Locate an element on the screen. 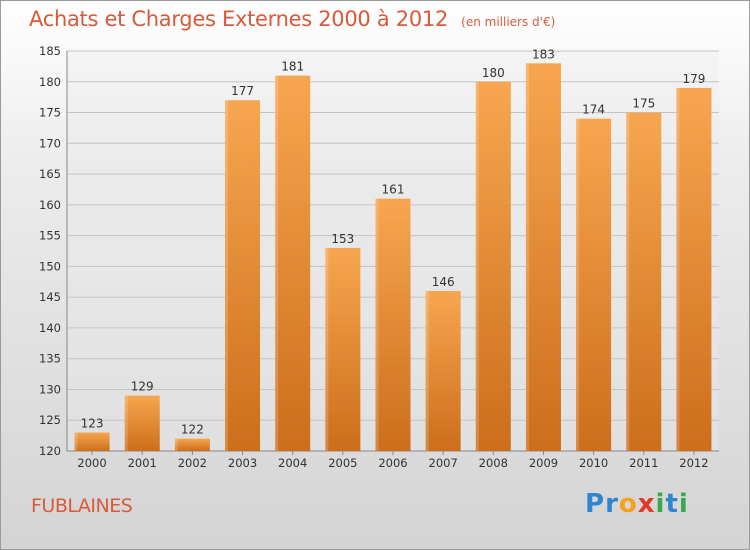 Image resolution: width=750 pixels, height=550 pixels. x-tick-label: 2009 is located at coordinates (543, 463).